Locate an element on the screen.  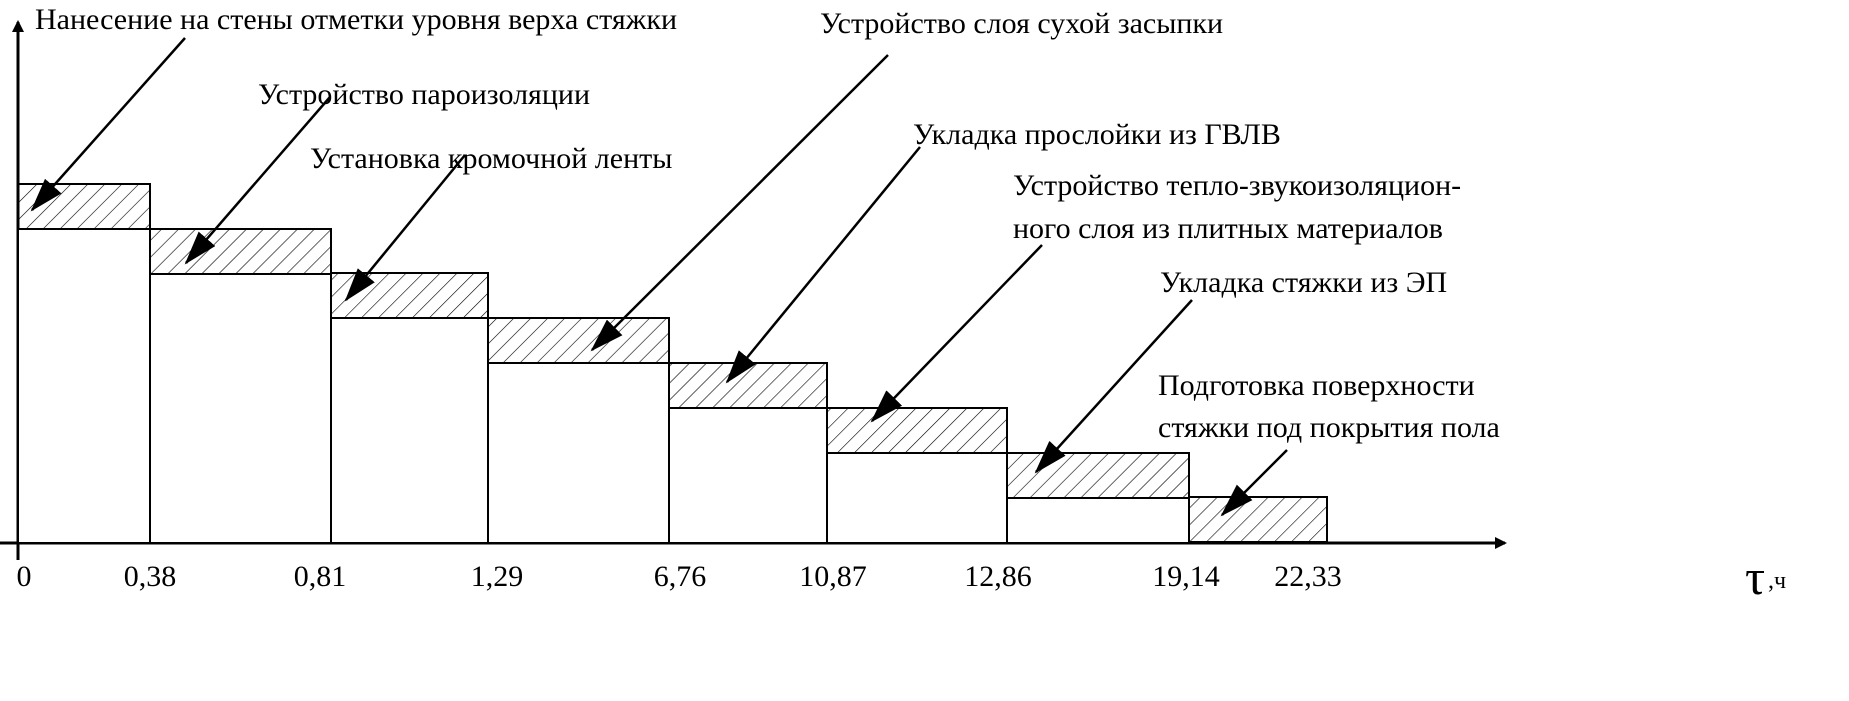
x-tick-labels: 0 0,38 0,81 1,29 6,76 10,87 12,86 19,14 22,33 is located at coordinates (679, 576).